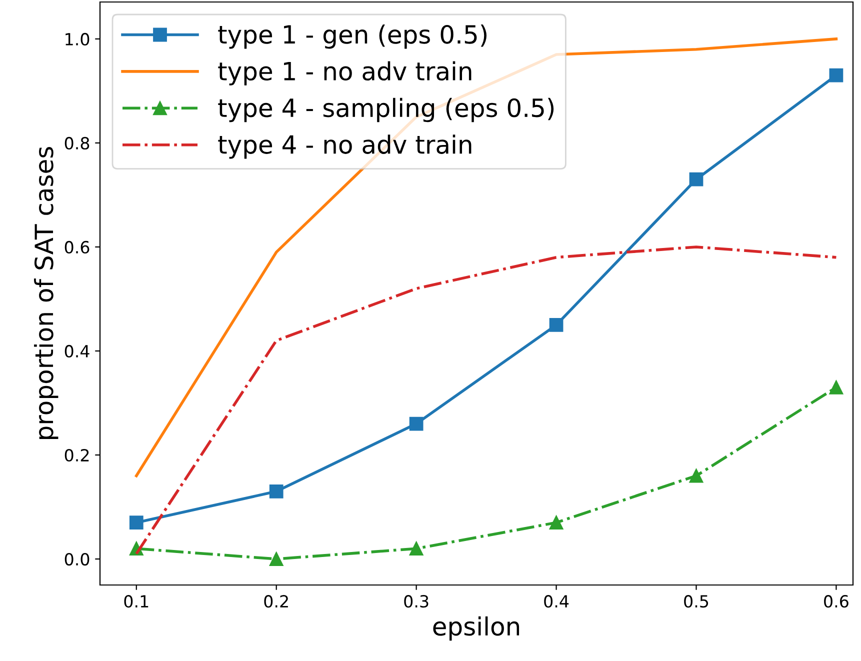 This screenshot has height=661, width=861. I want to click on legend-label: type 1 - no adv train, so click(345, 73).